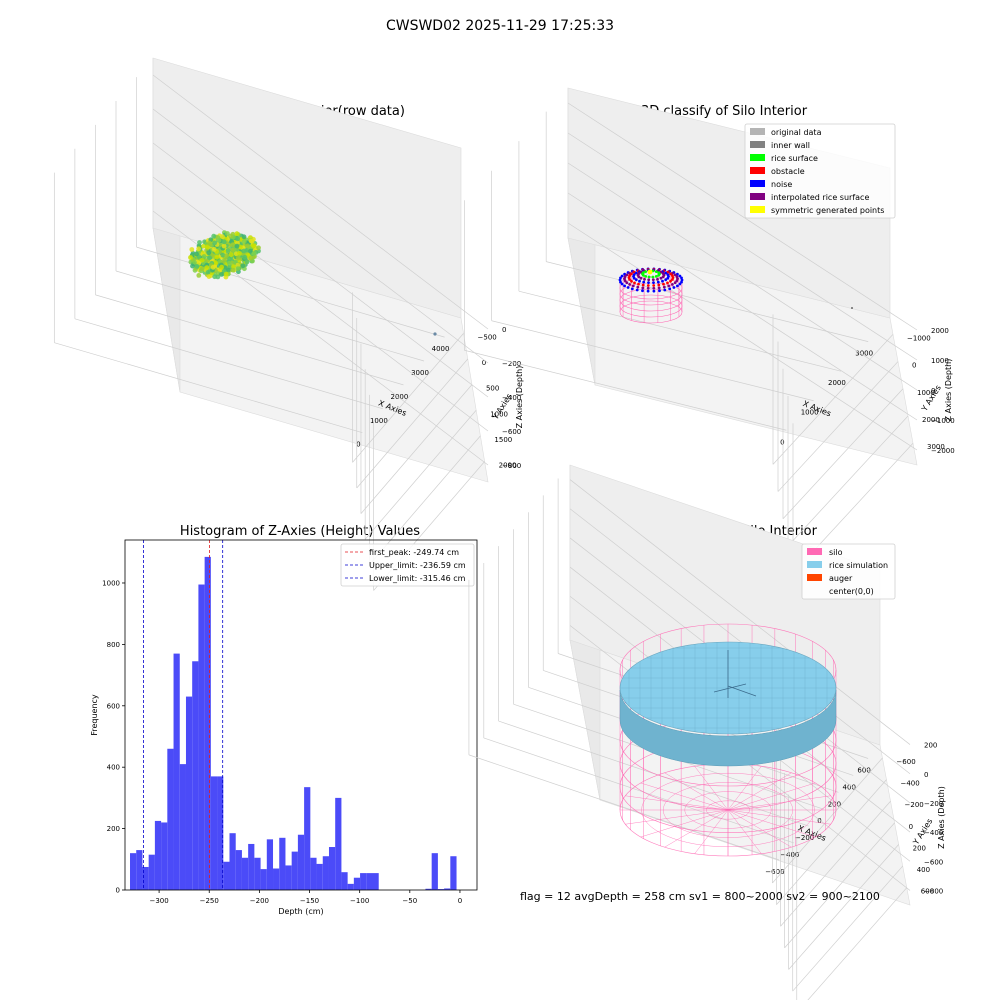  I want to click on y-tick-label: −600, so click(905, 762).